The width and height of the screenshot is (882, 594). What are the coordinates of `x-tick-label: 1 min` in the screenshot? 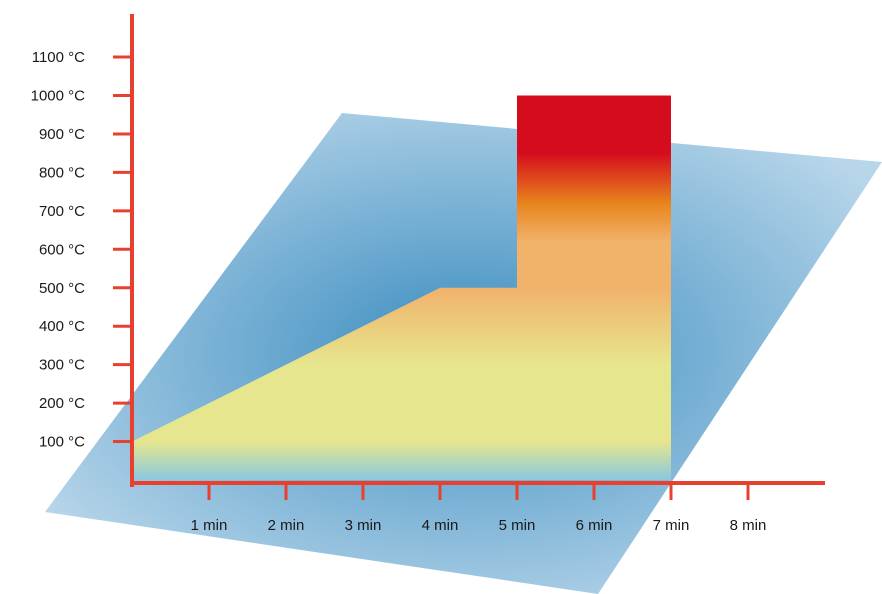 It's located at (209, 525).